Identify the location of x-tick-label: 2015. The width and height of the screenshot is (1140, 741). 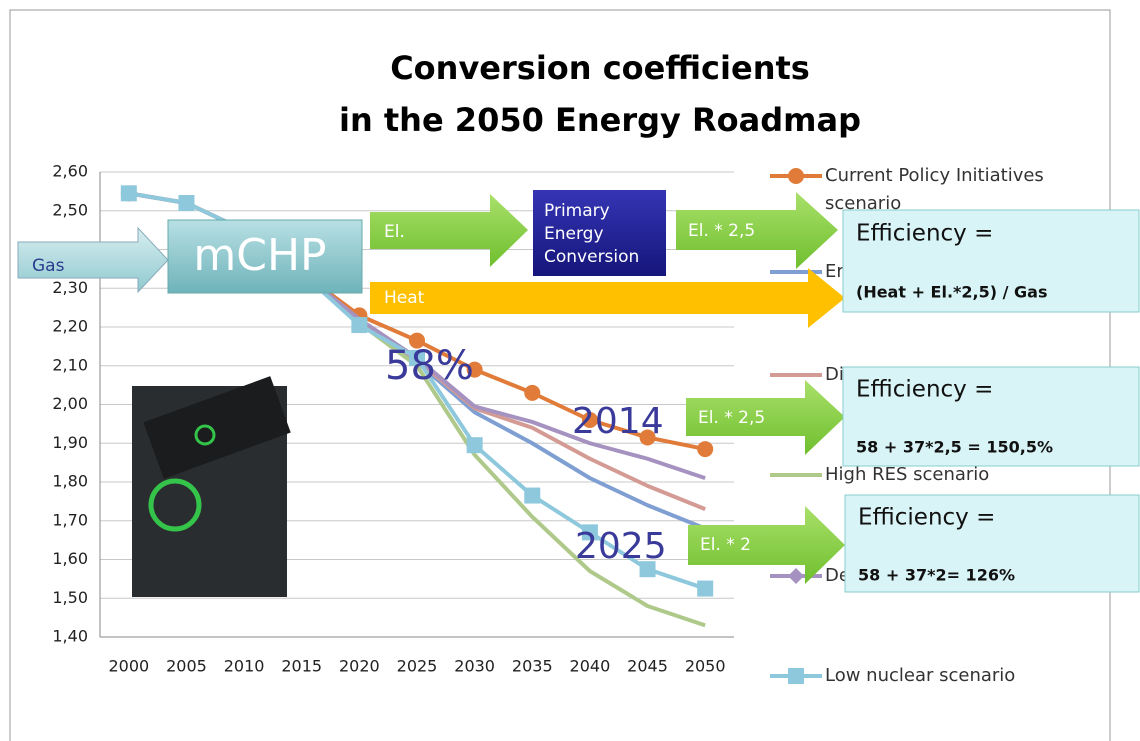
(301, 666).